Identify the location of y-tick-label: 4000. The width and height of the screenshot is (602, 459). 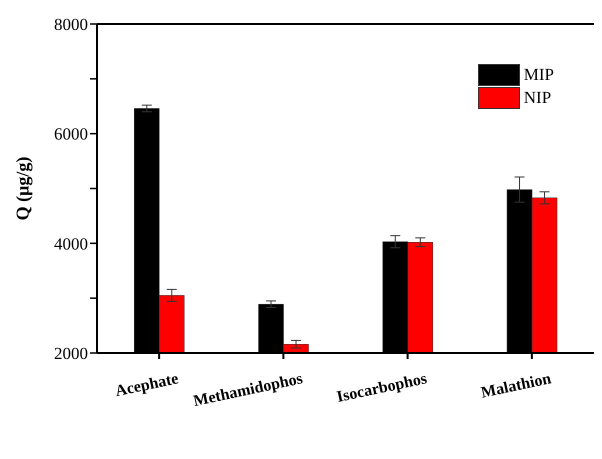
(71, 244).